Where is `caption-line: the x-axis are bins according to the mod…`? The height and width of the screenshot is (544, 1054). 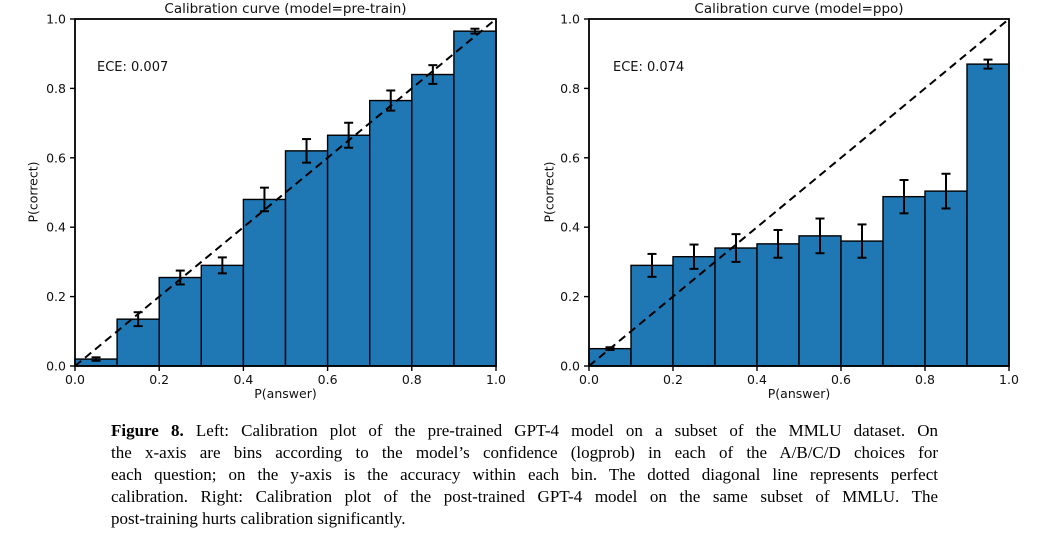 caption-line: the x-axis are bins according to the mod… is located at coordinates (524, 452).